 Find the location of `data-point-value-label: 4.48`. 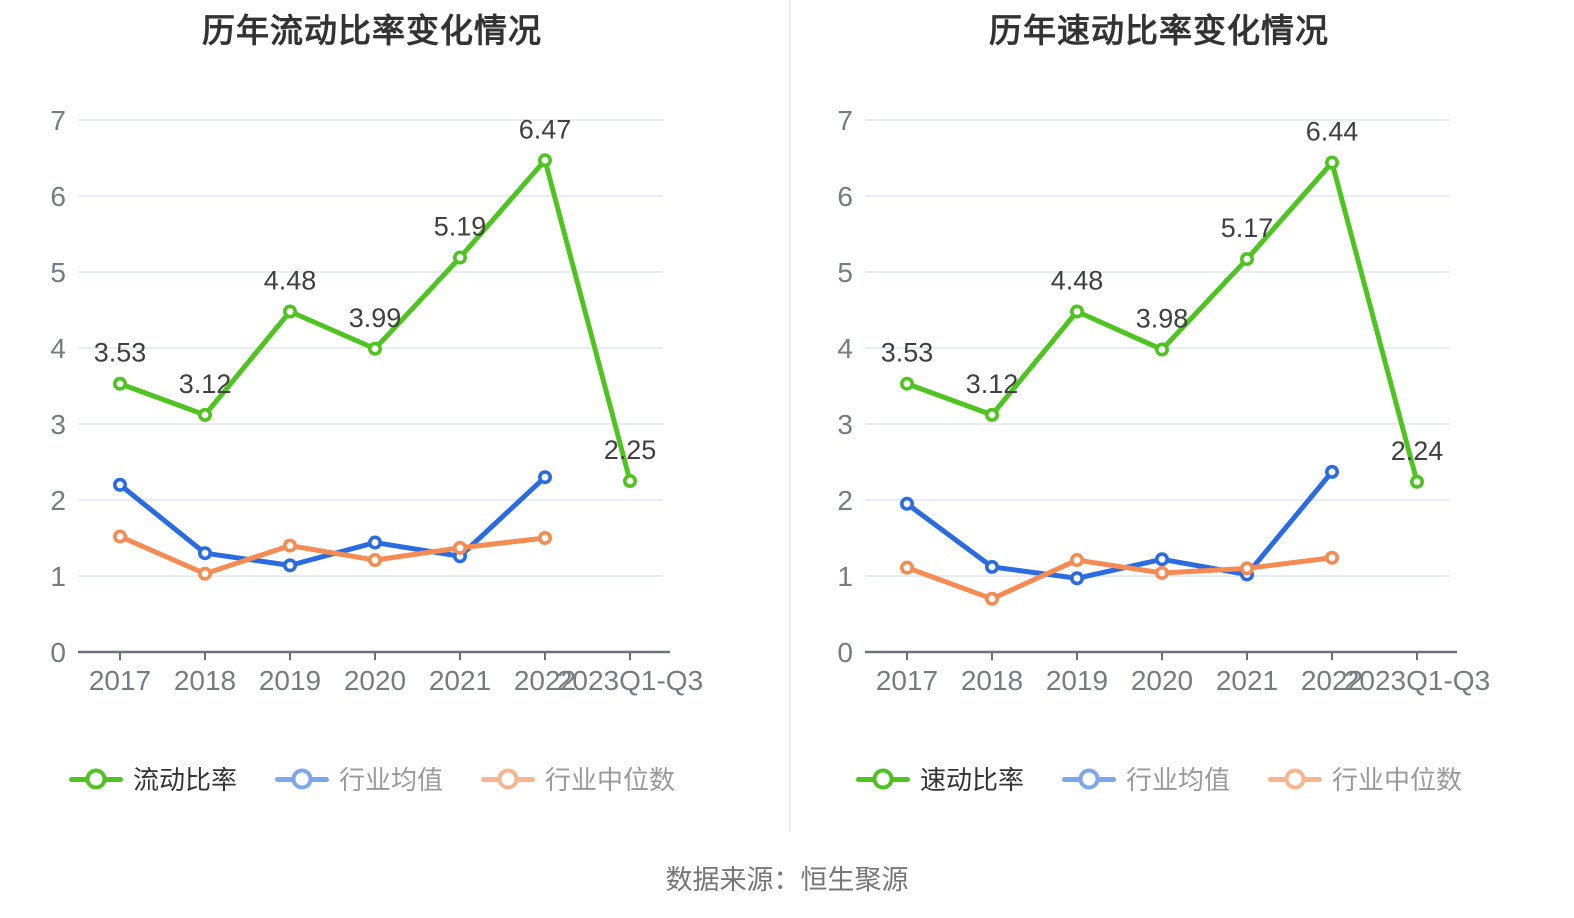

data-point-value-label: 4.48 is located at coordinates (1077, 281).